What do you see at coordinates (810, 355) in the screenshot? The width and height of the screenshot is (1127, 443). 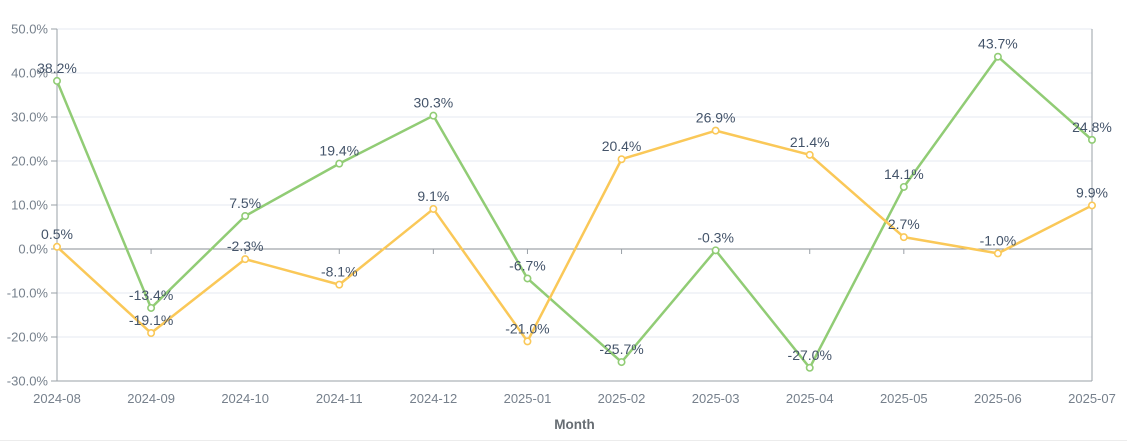 I see `data-point-label: -27.0%` at bounding box center [810, 355].